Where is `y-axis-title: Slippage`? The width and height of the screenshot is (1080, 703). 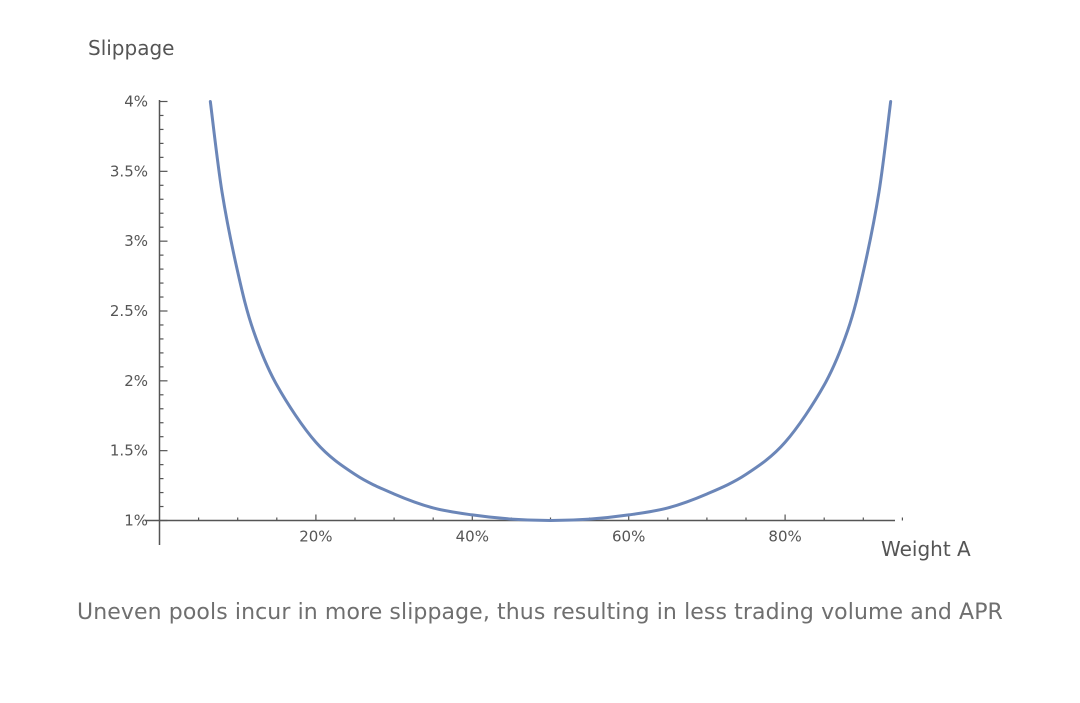
y-axis-title: Slippage is located at coordinates (131, 48).